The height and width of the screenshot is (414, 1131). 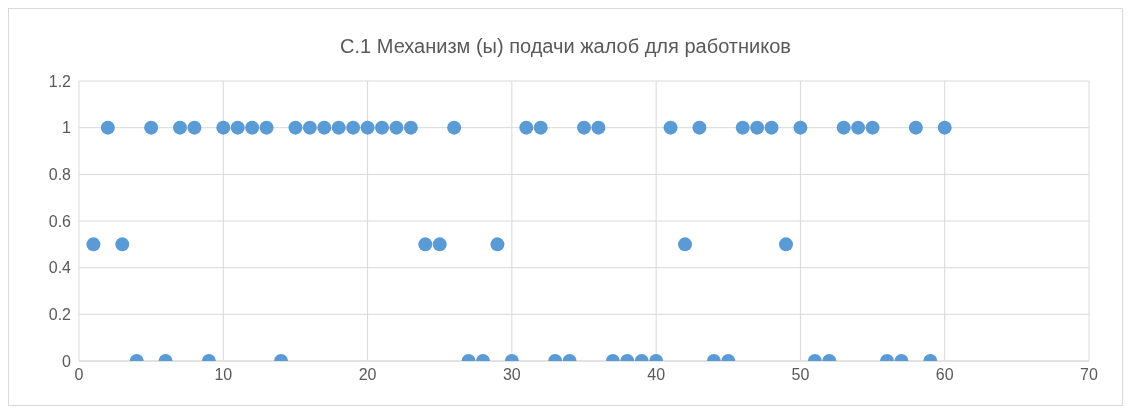 I want to click on y-tick-label: 1, so click(x=67, y=128).